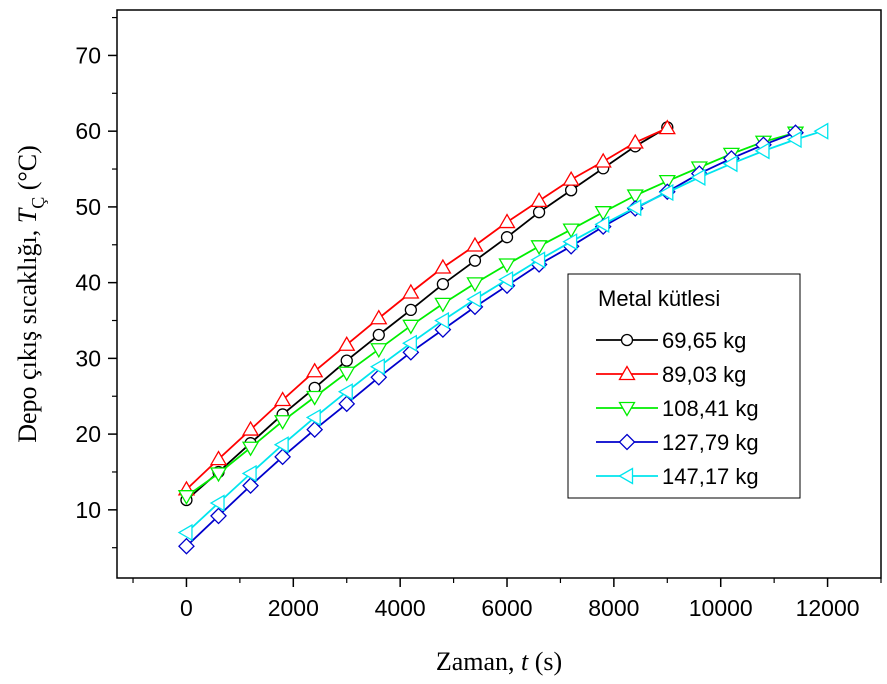 This screenshot has width=887, height=684. I want to click on y-tick-label: 70, so click(88, 55).